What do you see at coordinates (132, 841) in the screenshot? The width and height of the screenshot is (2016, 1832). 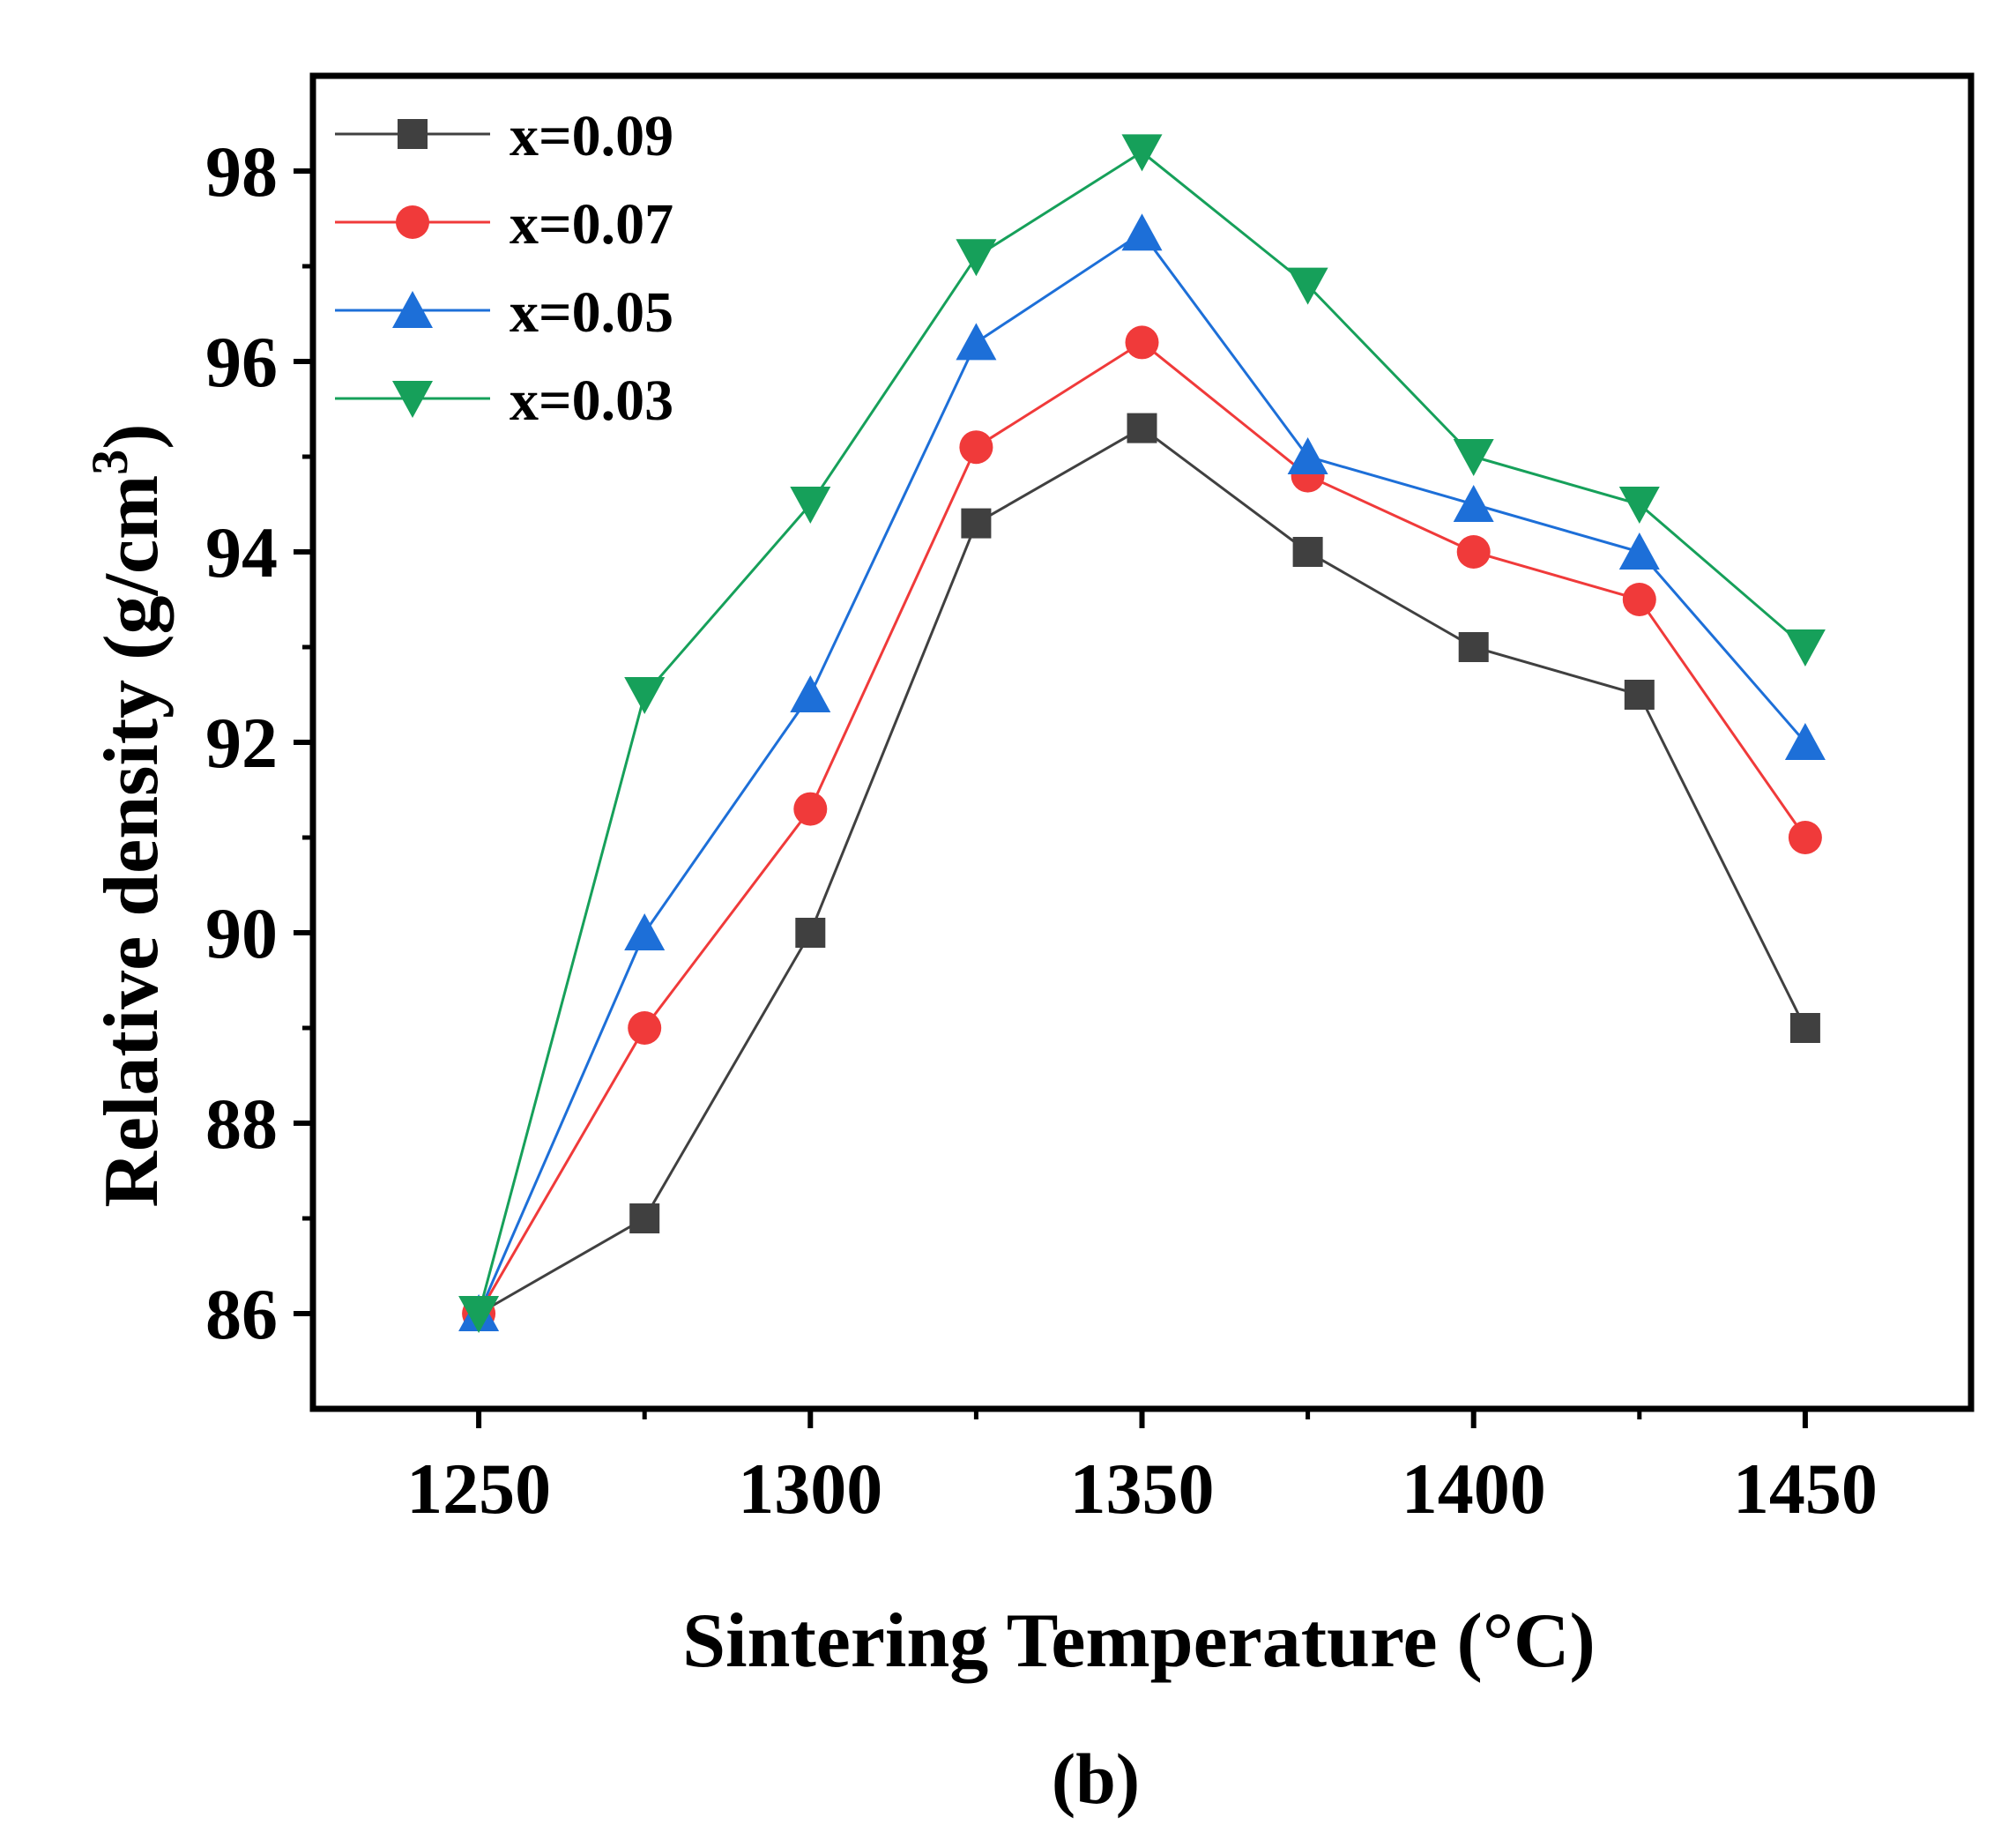 I see `y-axis-title-main: Relative density (g/cm` at bounding box center [132, 841].